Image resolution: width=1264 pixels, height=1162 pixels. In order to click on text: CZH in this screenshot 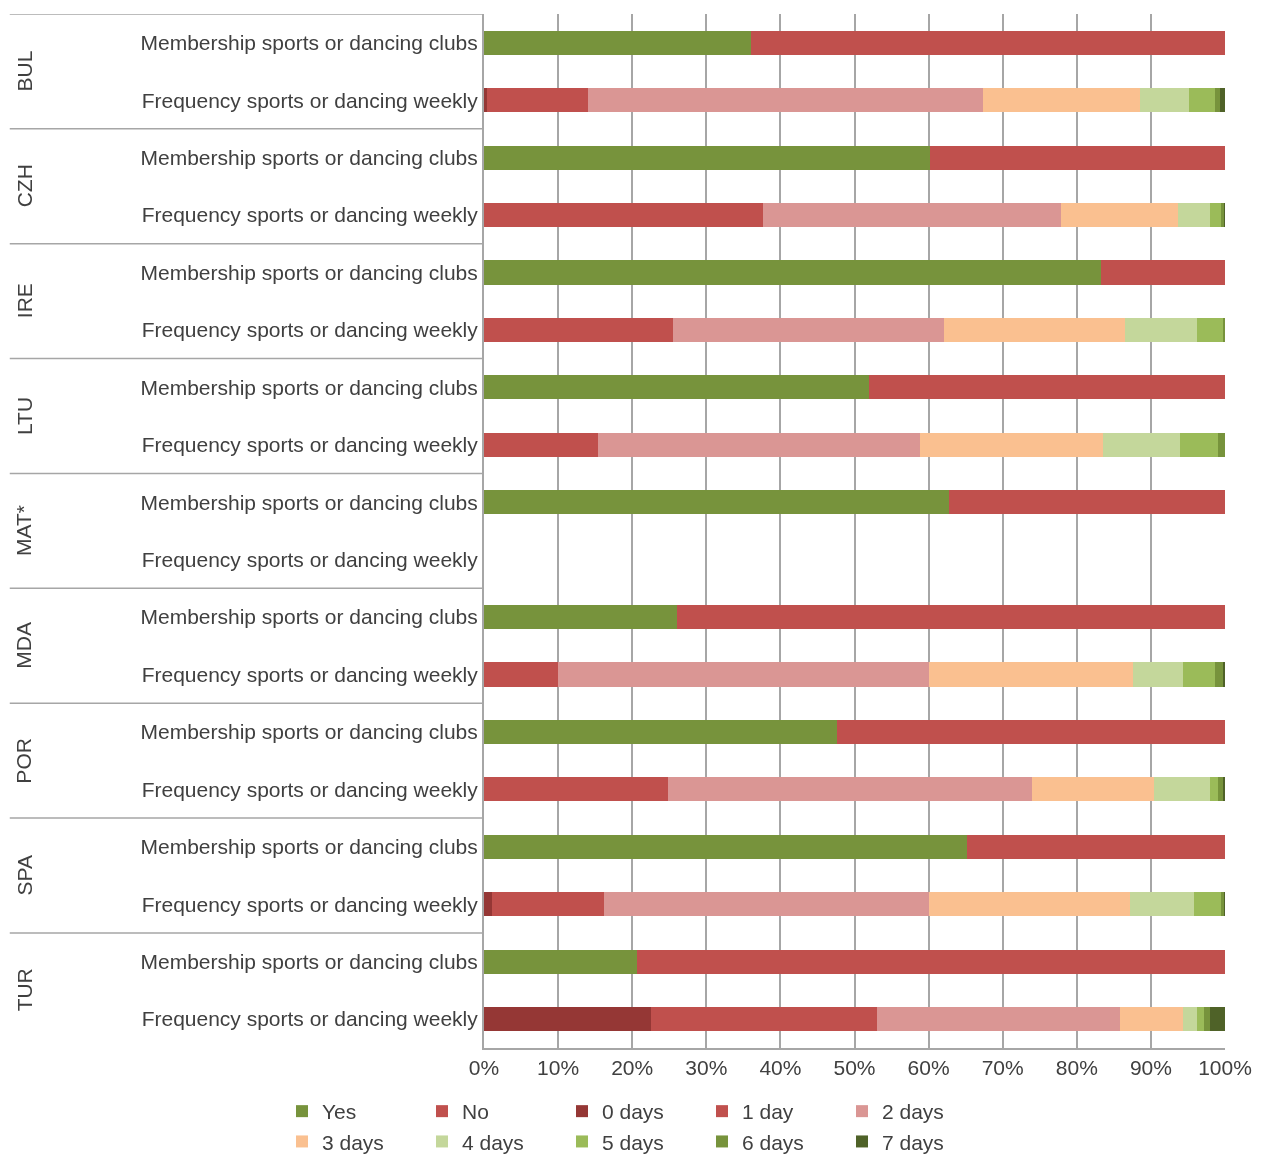, I will do `click(24, 186)`.